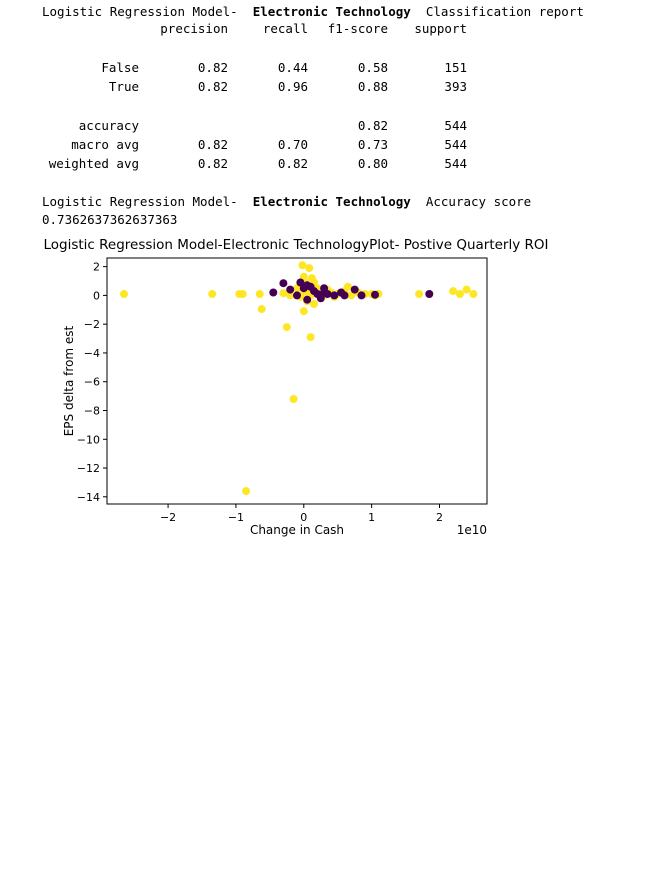  I want to click on x-tick-label: −1, so click(236, 517).